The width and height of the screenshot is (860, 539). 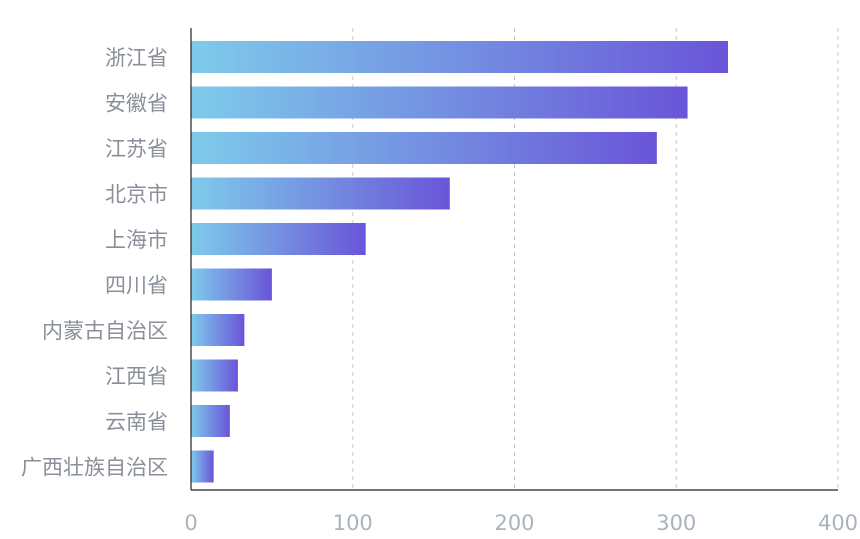 I want to click on category-label: 上海市, so click(x=136, y=240).